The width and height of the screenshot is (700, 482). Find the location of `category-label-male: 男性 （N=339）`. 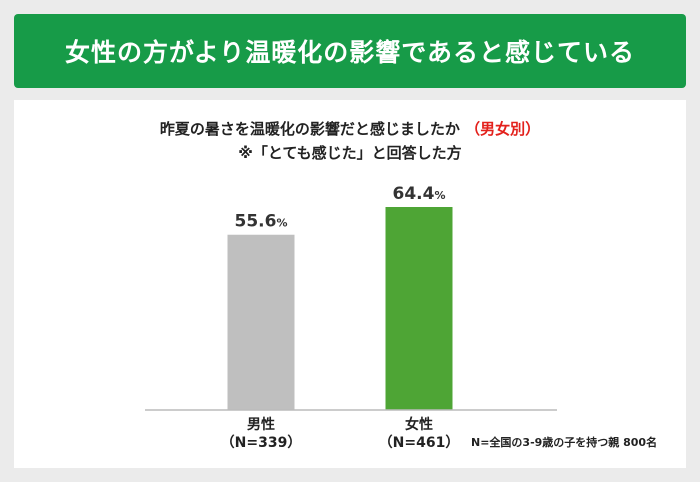

category-label-male: 男性 （N=339） is located at coordinates (261, 434).